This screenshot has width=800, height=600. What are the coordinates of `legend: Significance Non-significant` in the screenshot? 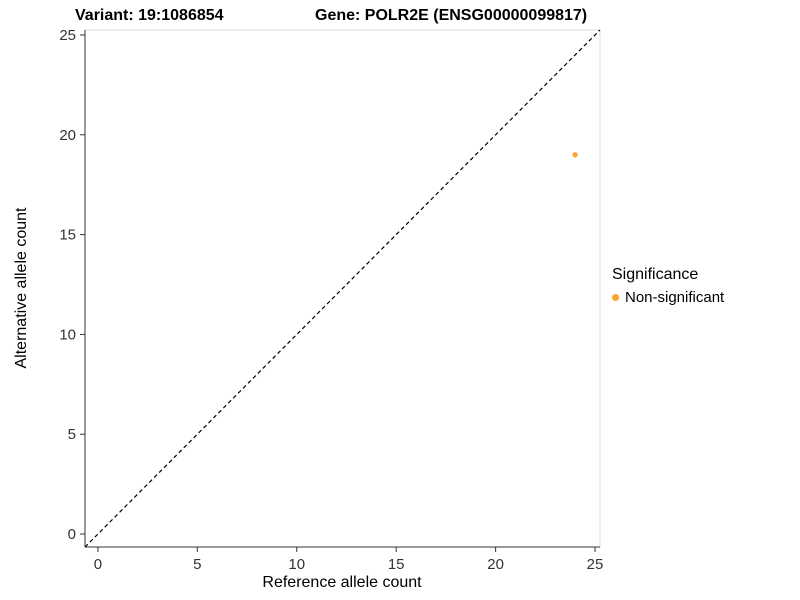 It's located at (668, 286).